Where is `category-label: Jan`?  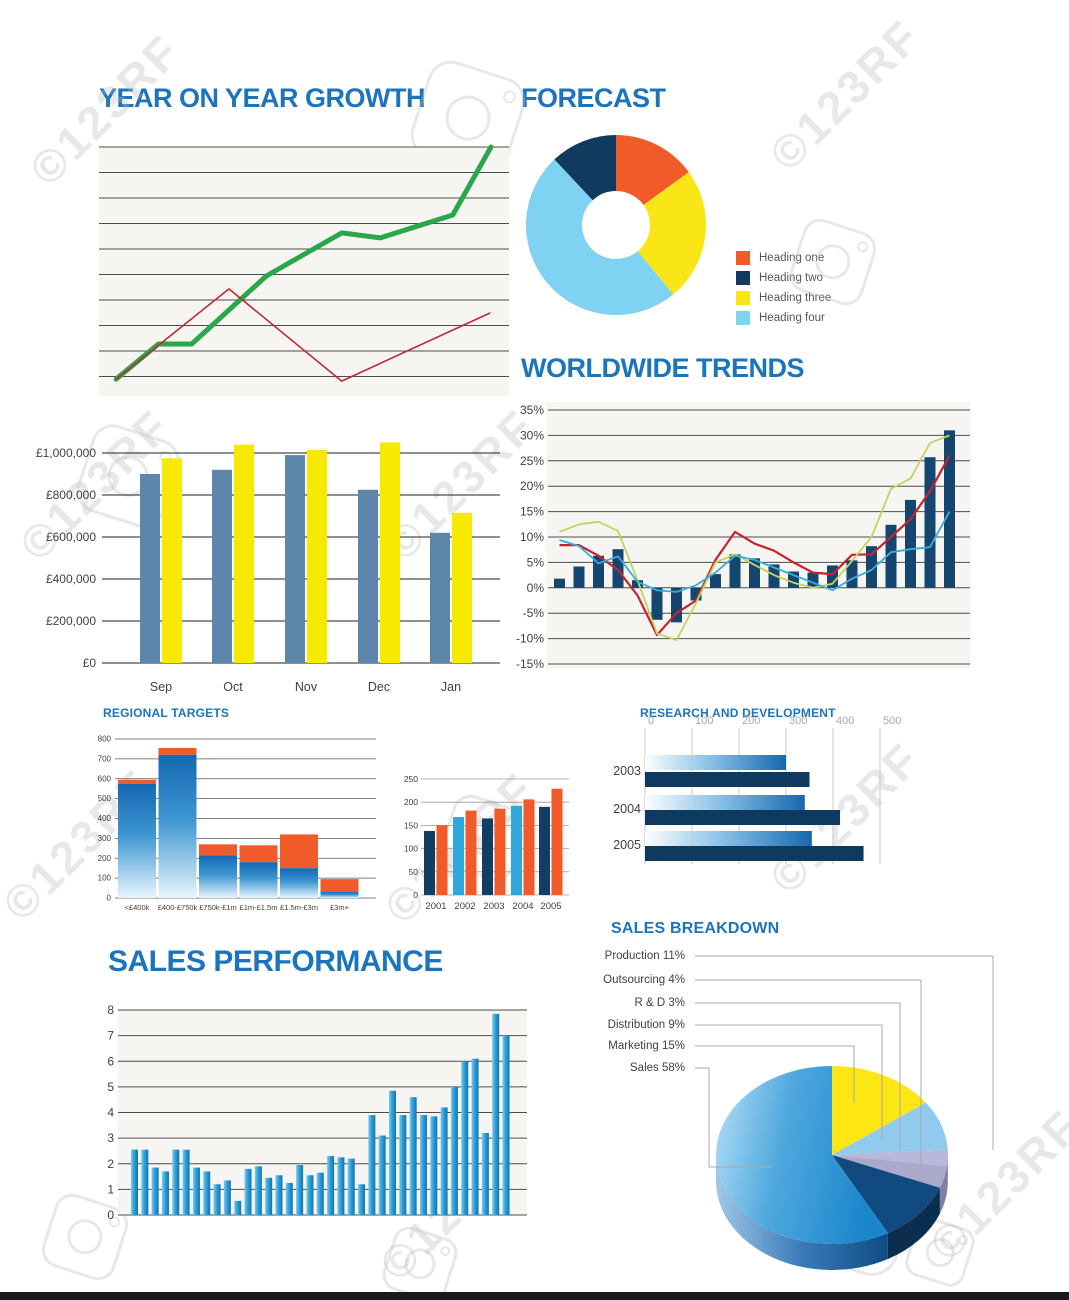
category-label: Jan is located at coordinates (451, 687).